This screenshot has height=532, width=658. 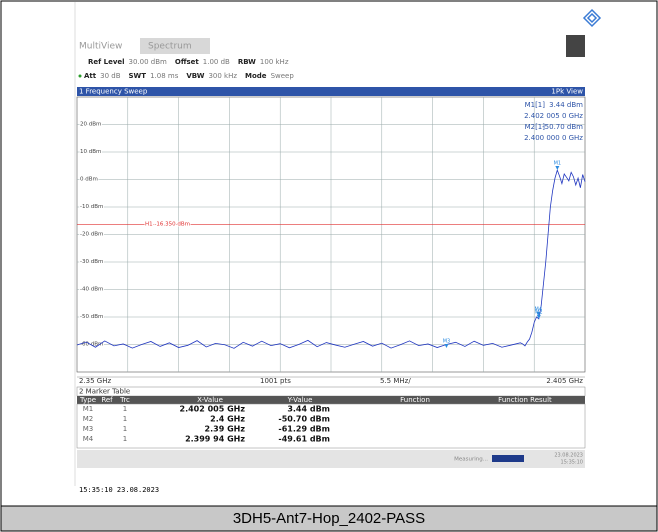 What do you see at coordinates (525, 400) in the screenshot?
I see `column-header: Function Result` at bounding box center [525, 400].